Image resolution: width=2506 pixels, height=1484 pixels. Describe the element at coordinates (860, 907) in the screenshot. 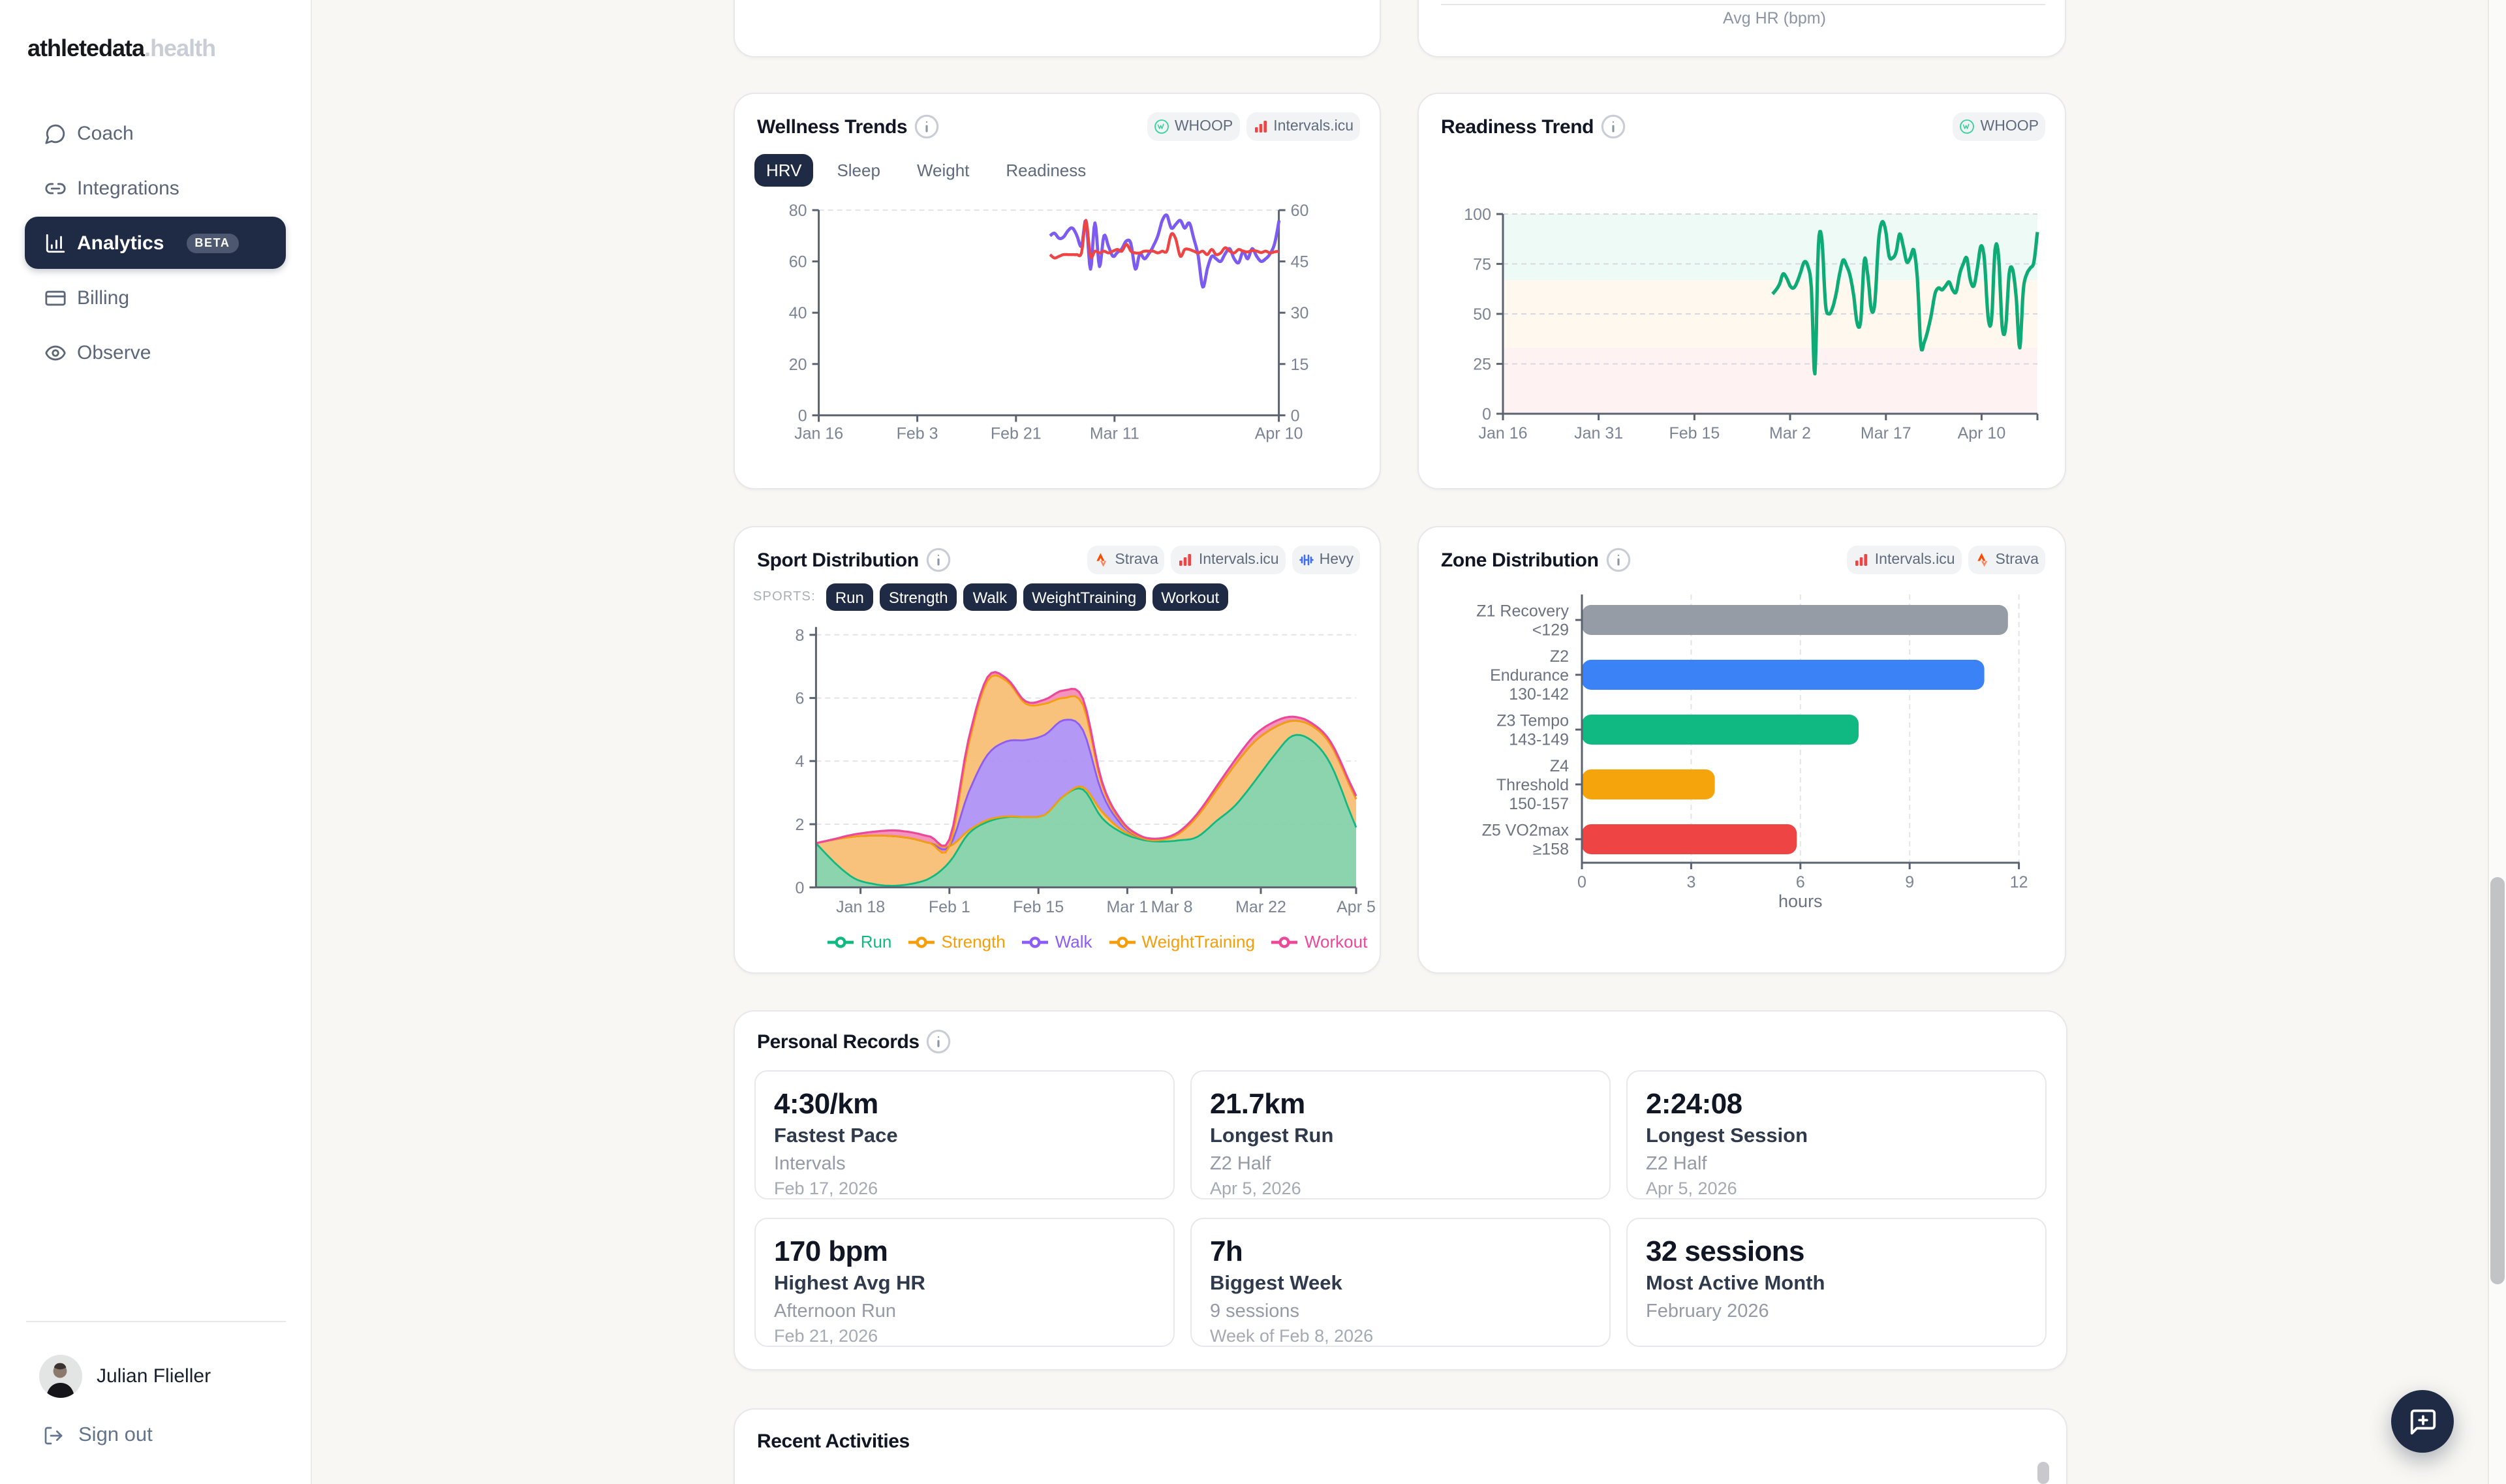

I see `svg-text: Jan 18` at that location.